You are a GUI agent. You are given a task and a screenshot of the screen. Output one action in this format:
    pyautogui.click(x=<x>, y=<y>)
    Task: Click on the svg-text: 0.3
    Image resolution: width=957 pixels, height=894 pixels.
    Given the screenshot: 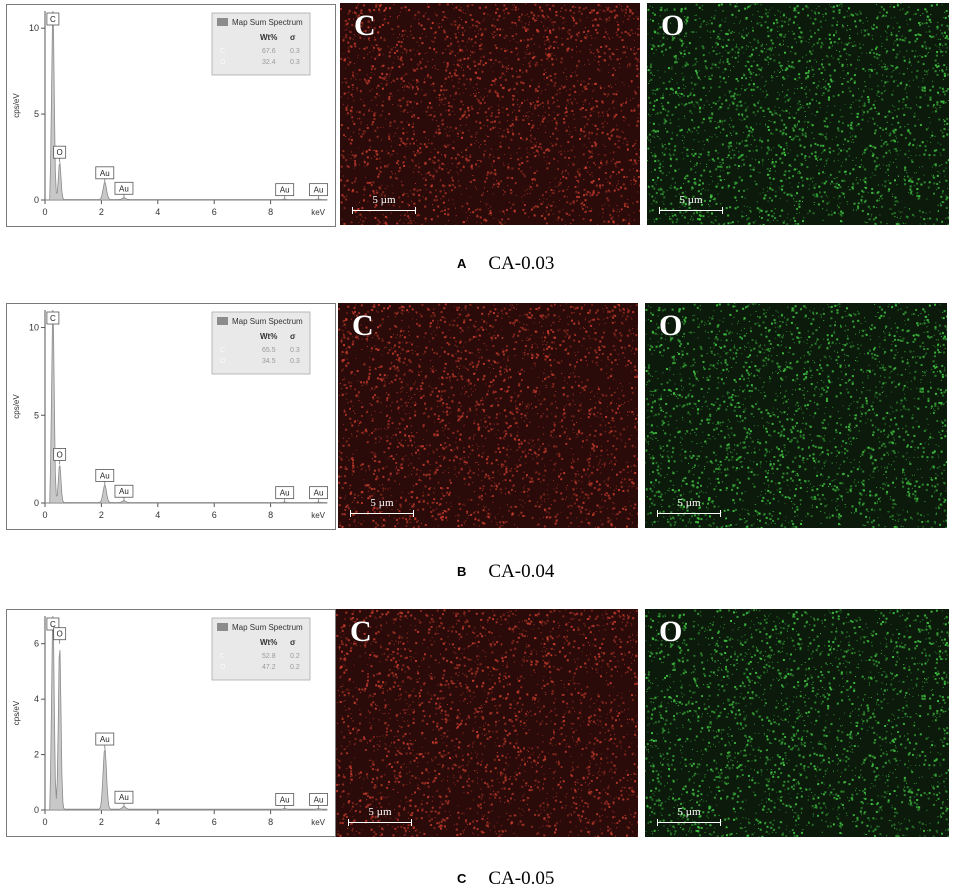 What is the action you would take?
    pyautogui.click(x=295, y=51)
    